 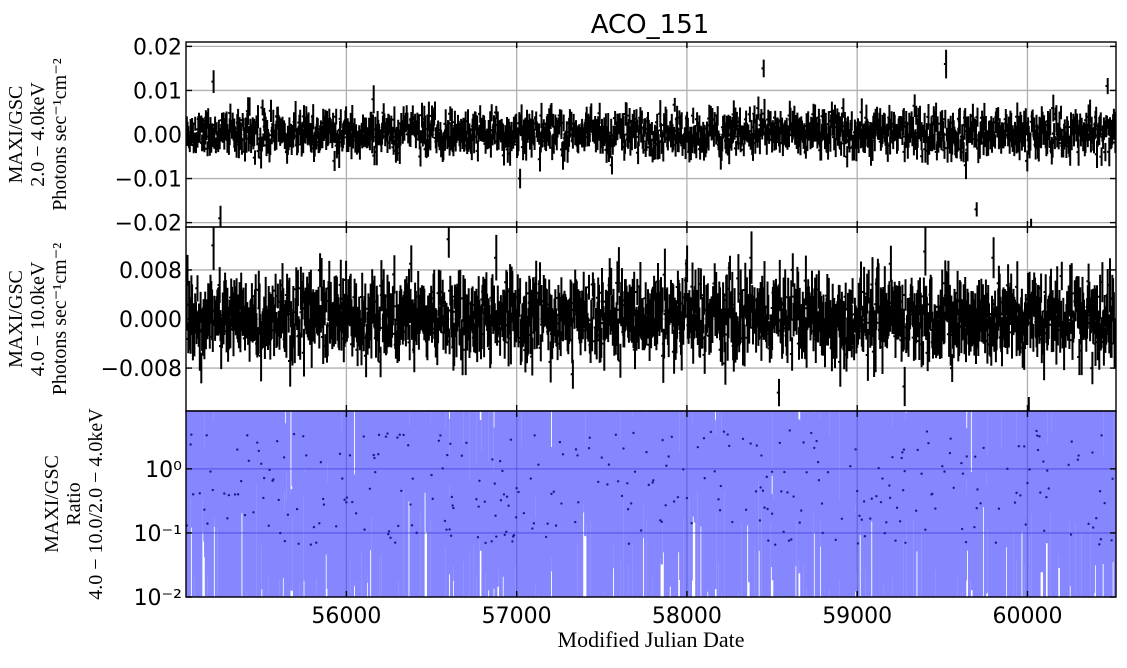 What do you see at coordinates (1027, 616) in the screenshot?
I see `x-tick-label: 60000` at bounding box center [1027, 616].